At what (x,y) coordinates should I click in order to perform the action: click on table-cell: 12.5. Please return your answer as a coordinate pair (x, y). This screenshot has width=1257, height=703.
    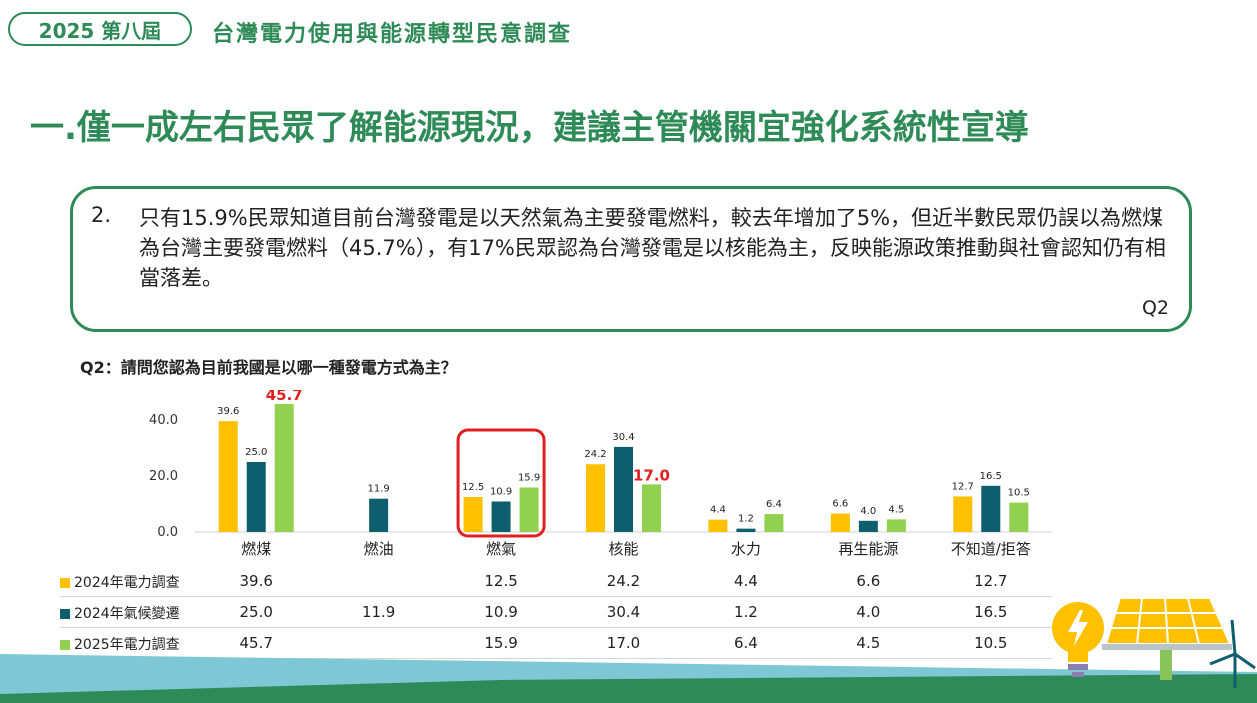
    Looking at the image, I should click on (501, 581).